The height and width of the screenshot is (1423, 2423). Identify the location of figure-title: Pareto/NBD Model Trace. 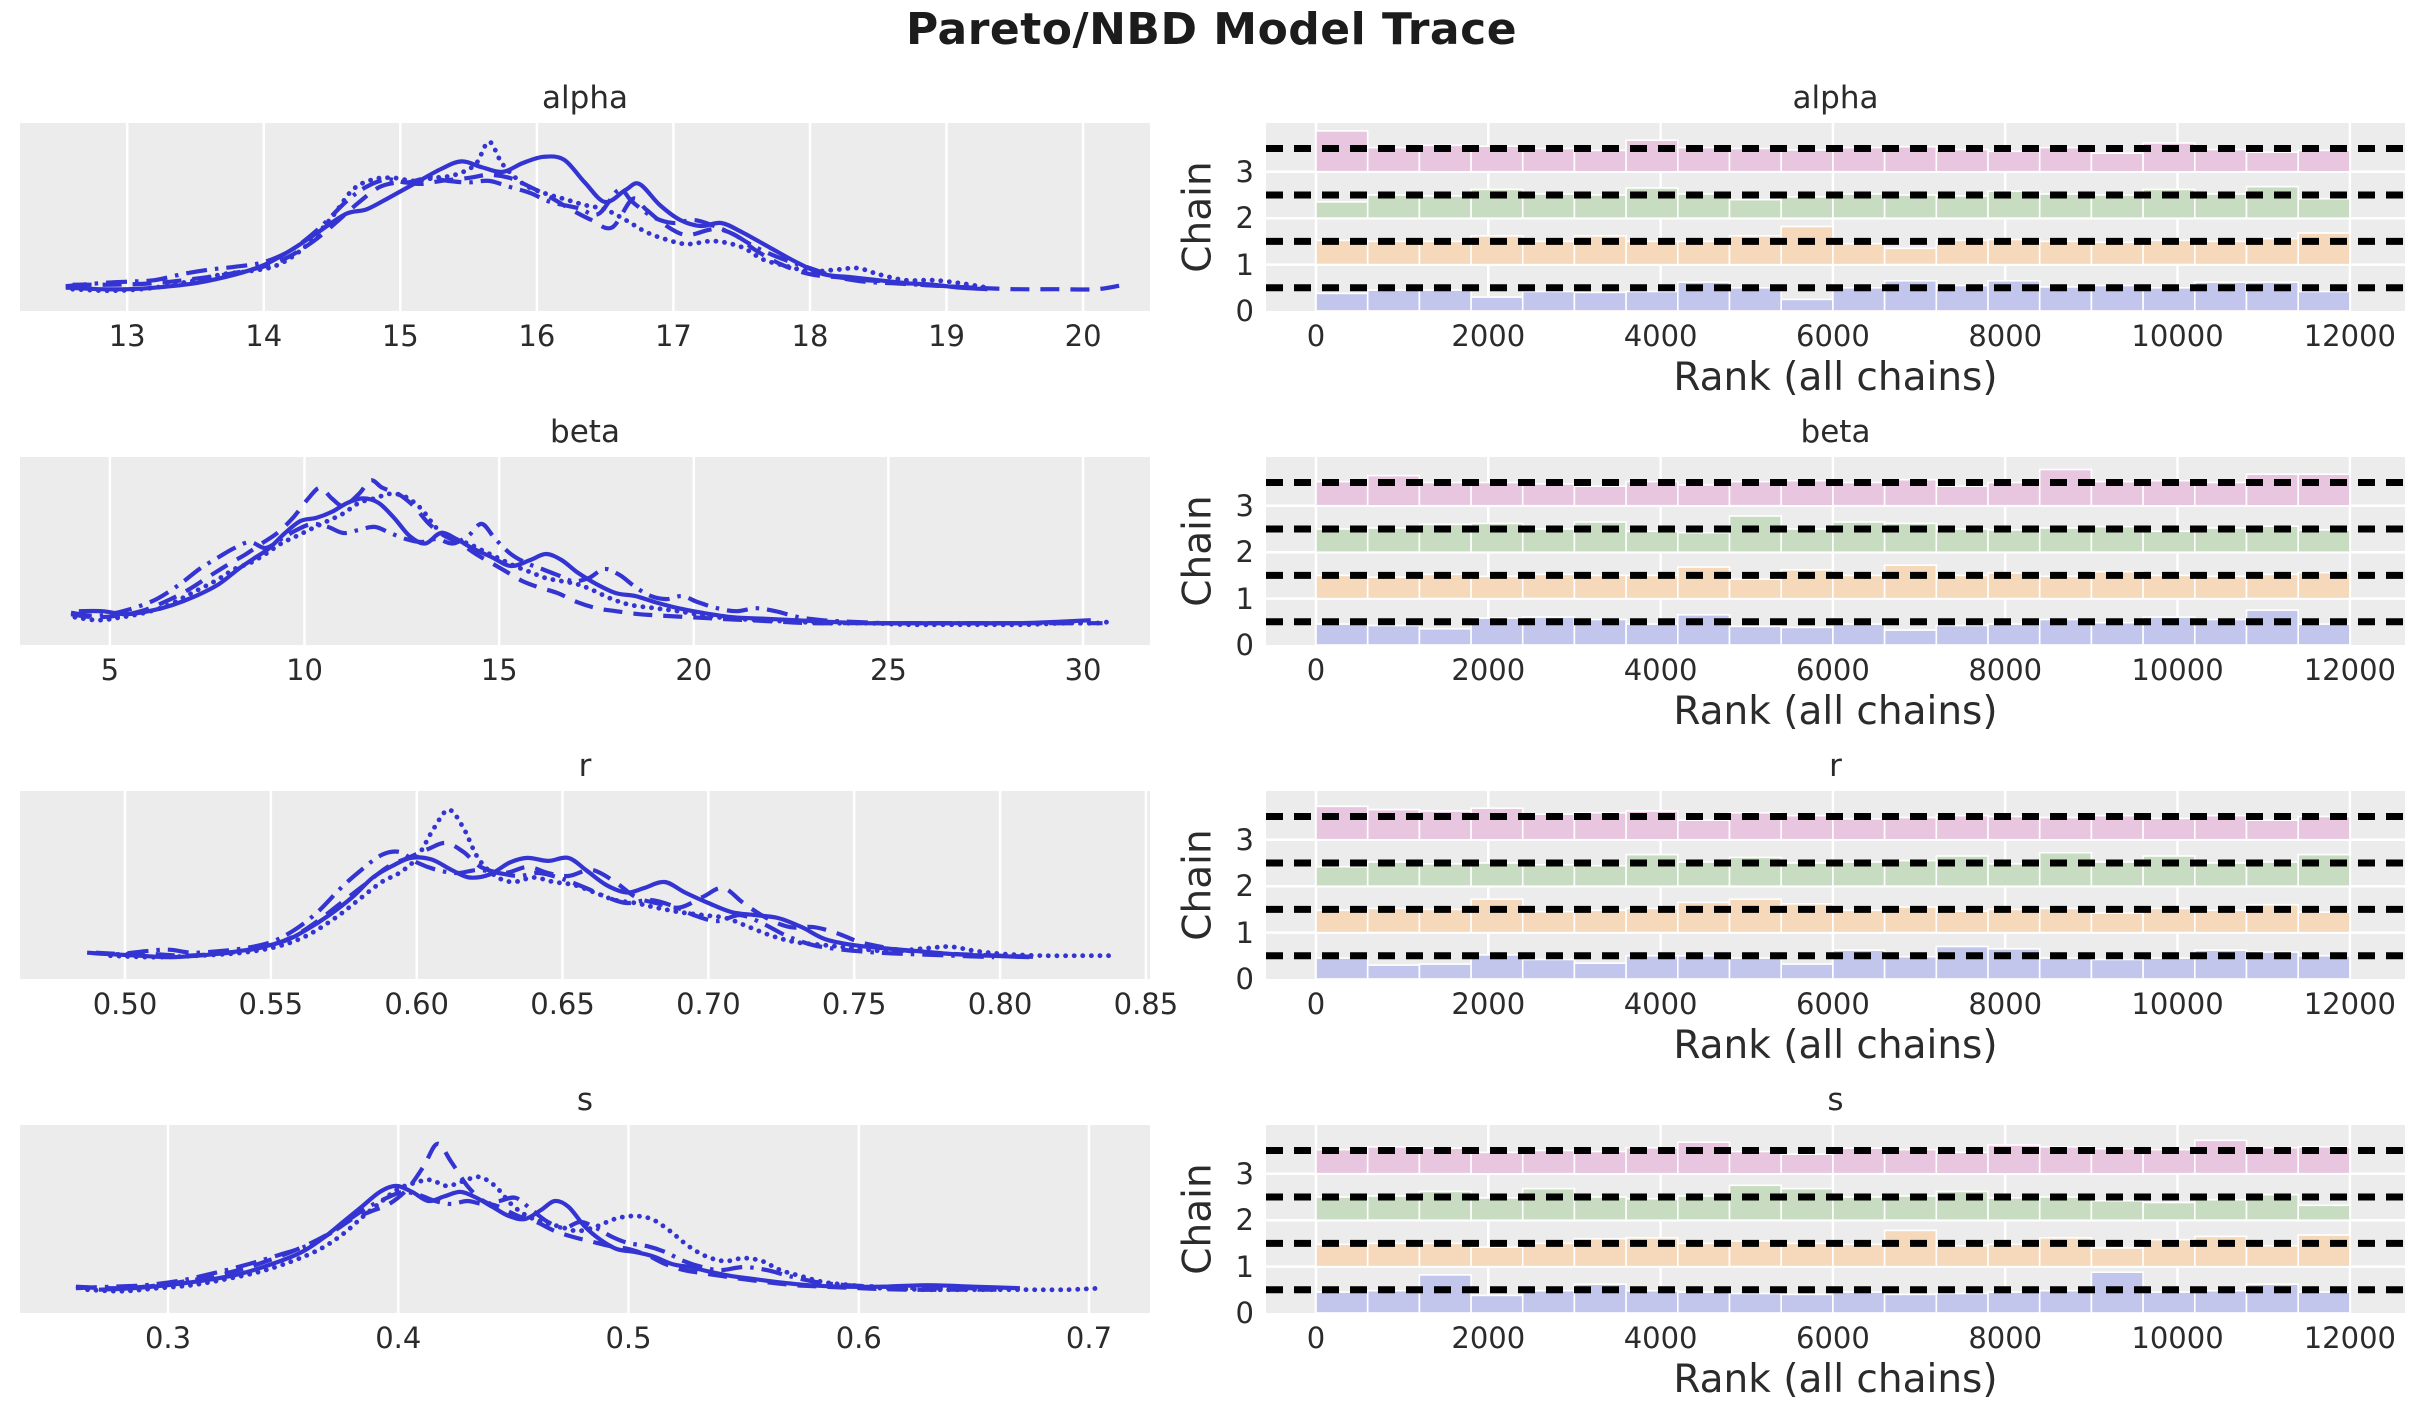
(1211, 29).